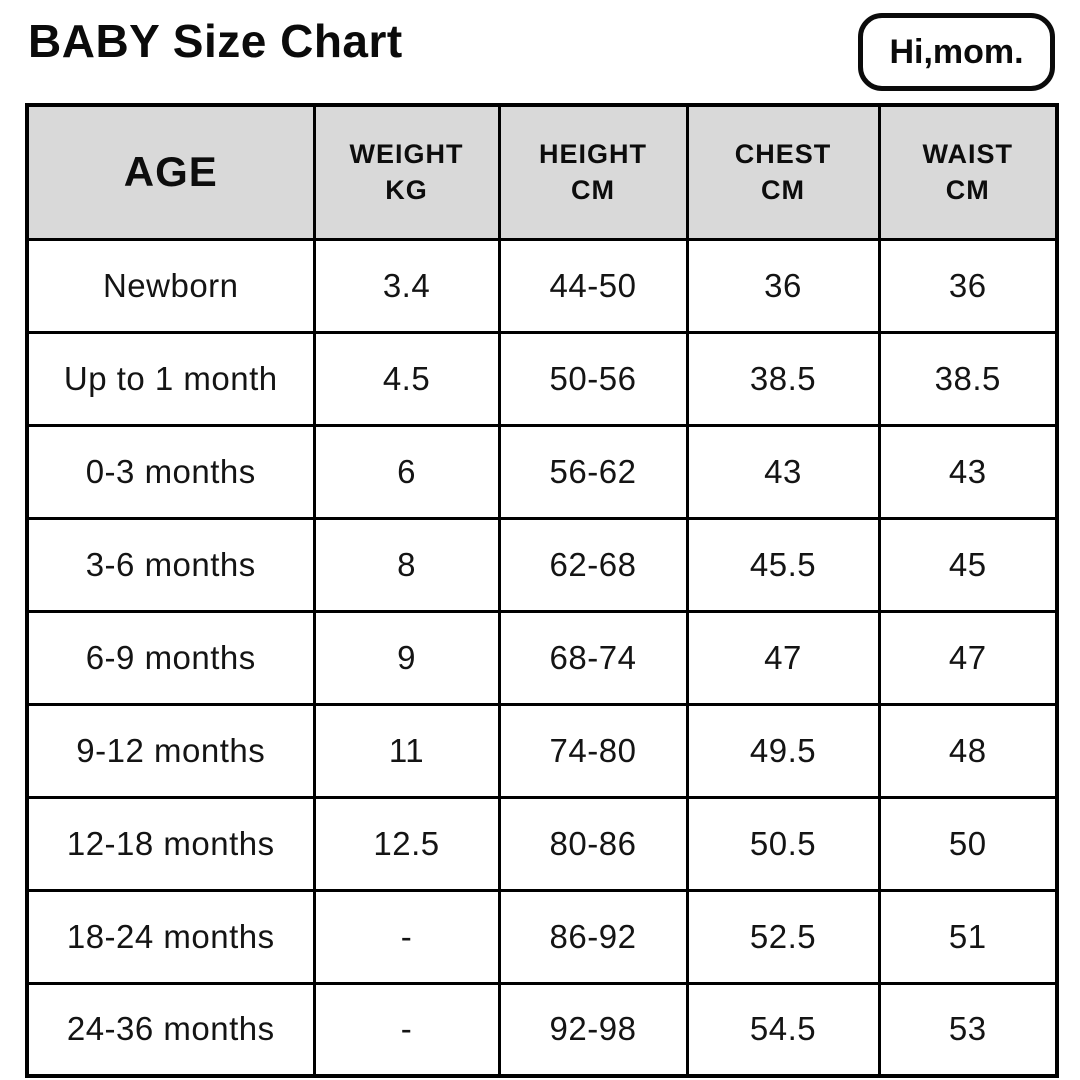  What do you see at coordinates (540, 51) in the screenshot?
I see `top-bar: BABY Size Chart Hi,mom.` at bounding box center [540, 51].